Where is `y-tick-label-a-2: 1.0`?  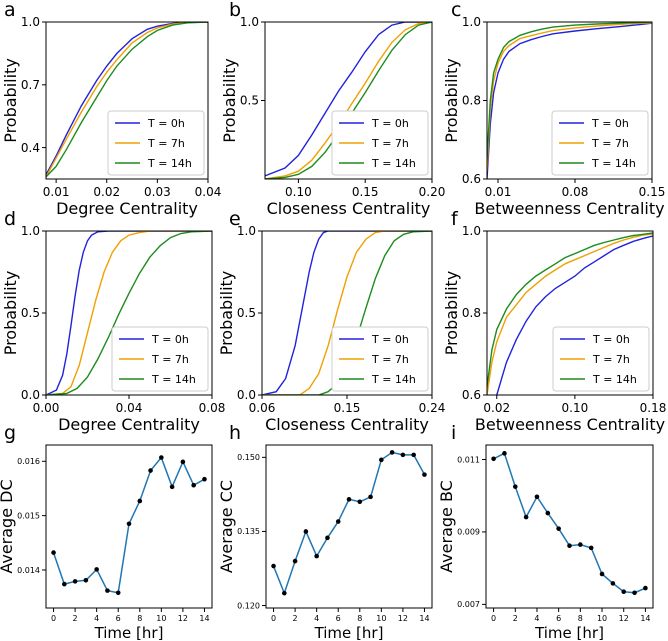
y-tick-label-a-2: 1.0 is located at coordinates (30, 22).